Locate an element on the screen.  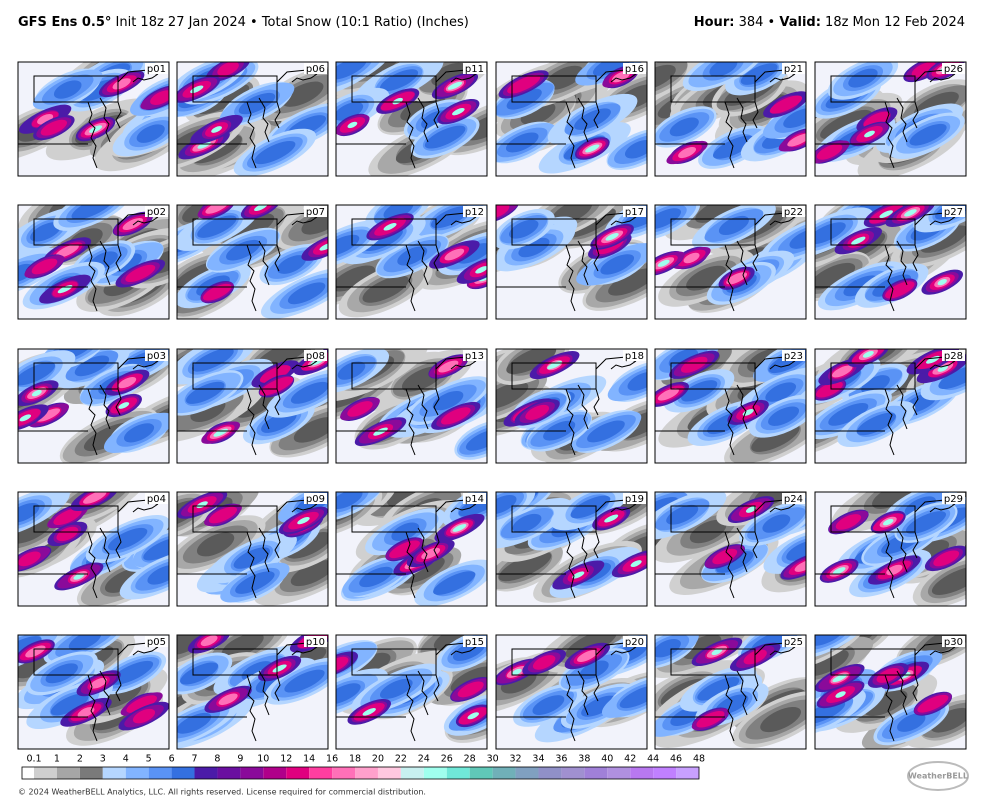
colorbar-tick-label: 20 is located at coordinates (378, 759).